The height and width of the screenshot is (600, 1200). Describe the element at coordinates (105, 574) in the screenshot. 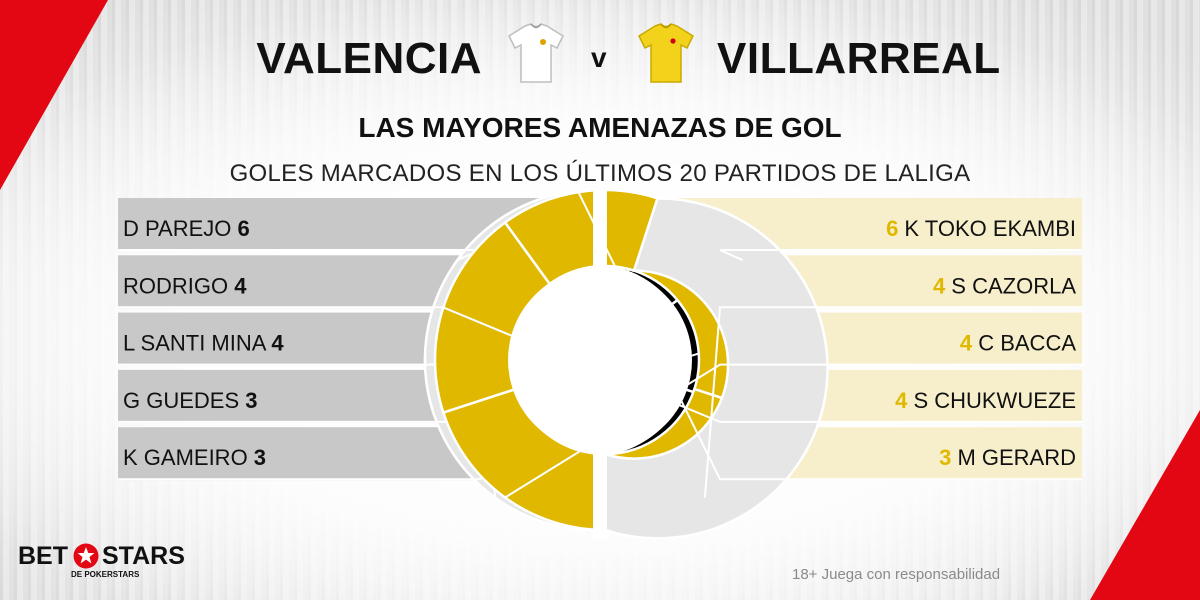

I see `brand-subtitle: DE POKERSTARS` at that location.